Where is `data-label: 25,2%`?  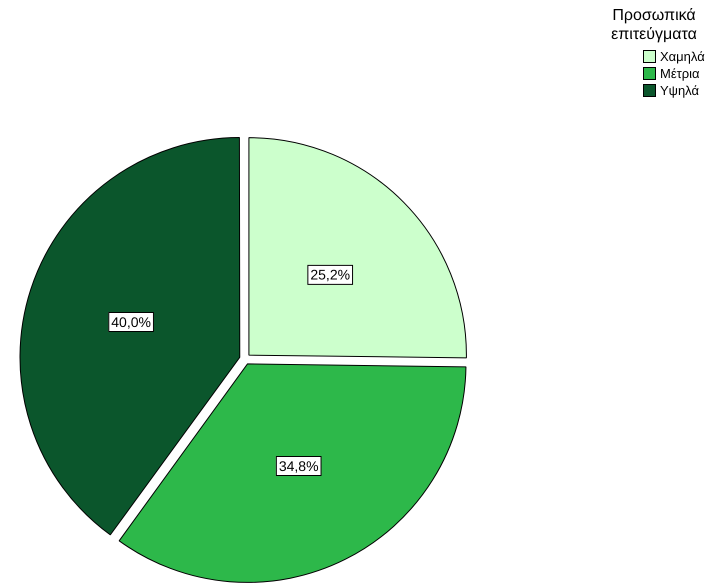
data-label: 25,2% is located at coordinates (330, 274).